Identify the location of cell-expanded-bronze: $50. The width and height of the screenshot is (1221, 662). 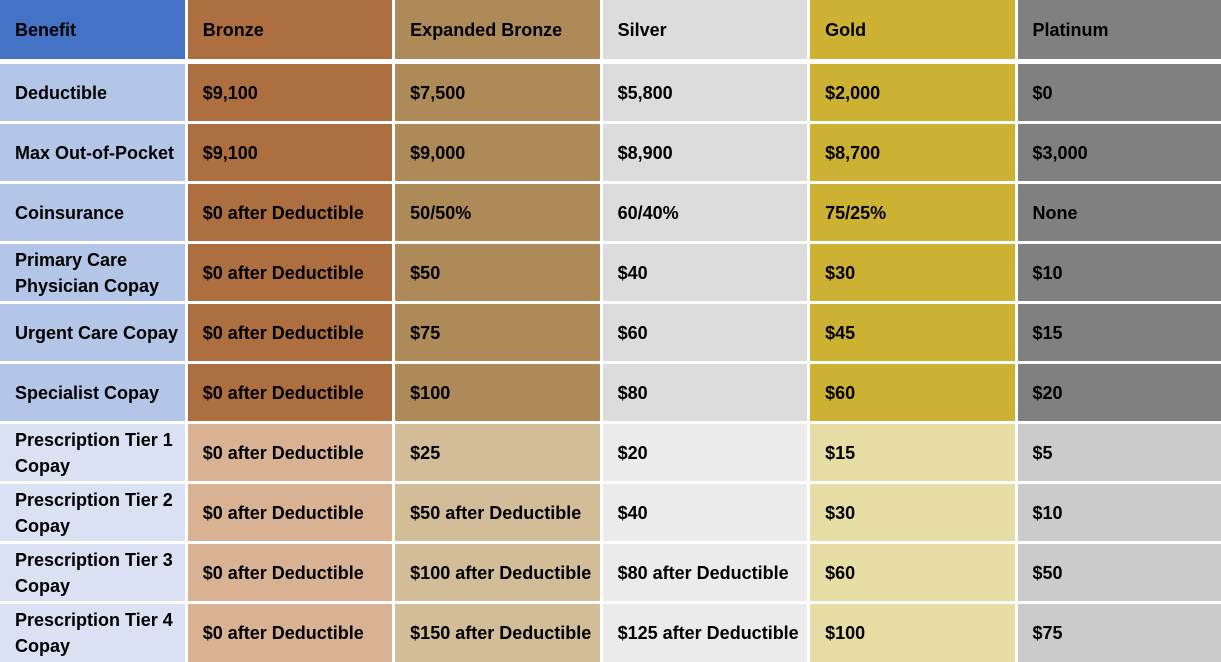
(497, 272).